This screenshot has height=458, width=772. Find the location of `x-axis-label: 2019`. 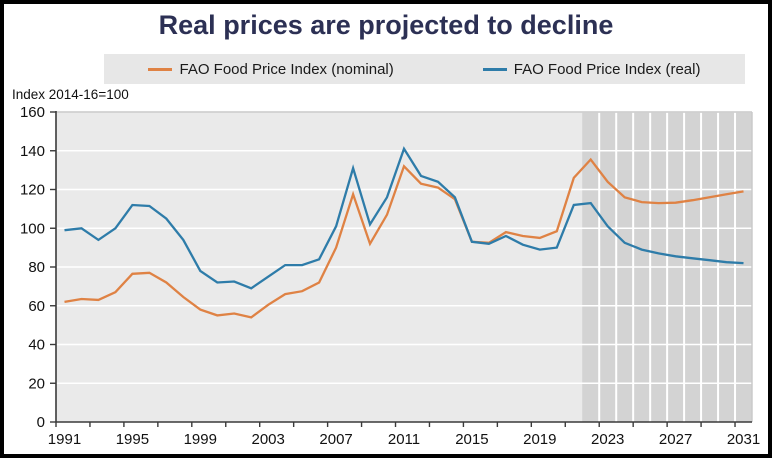

x-axis-label: 2019 is located at coordinates (539, 439).